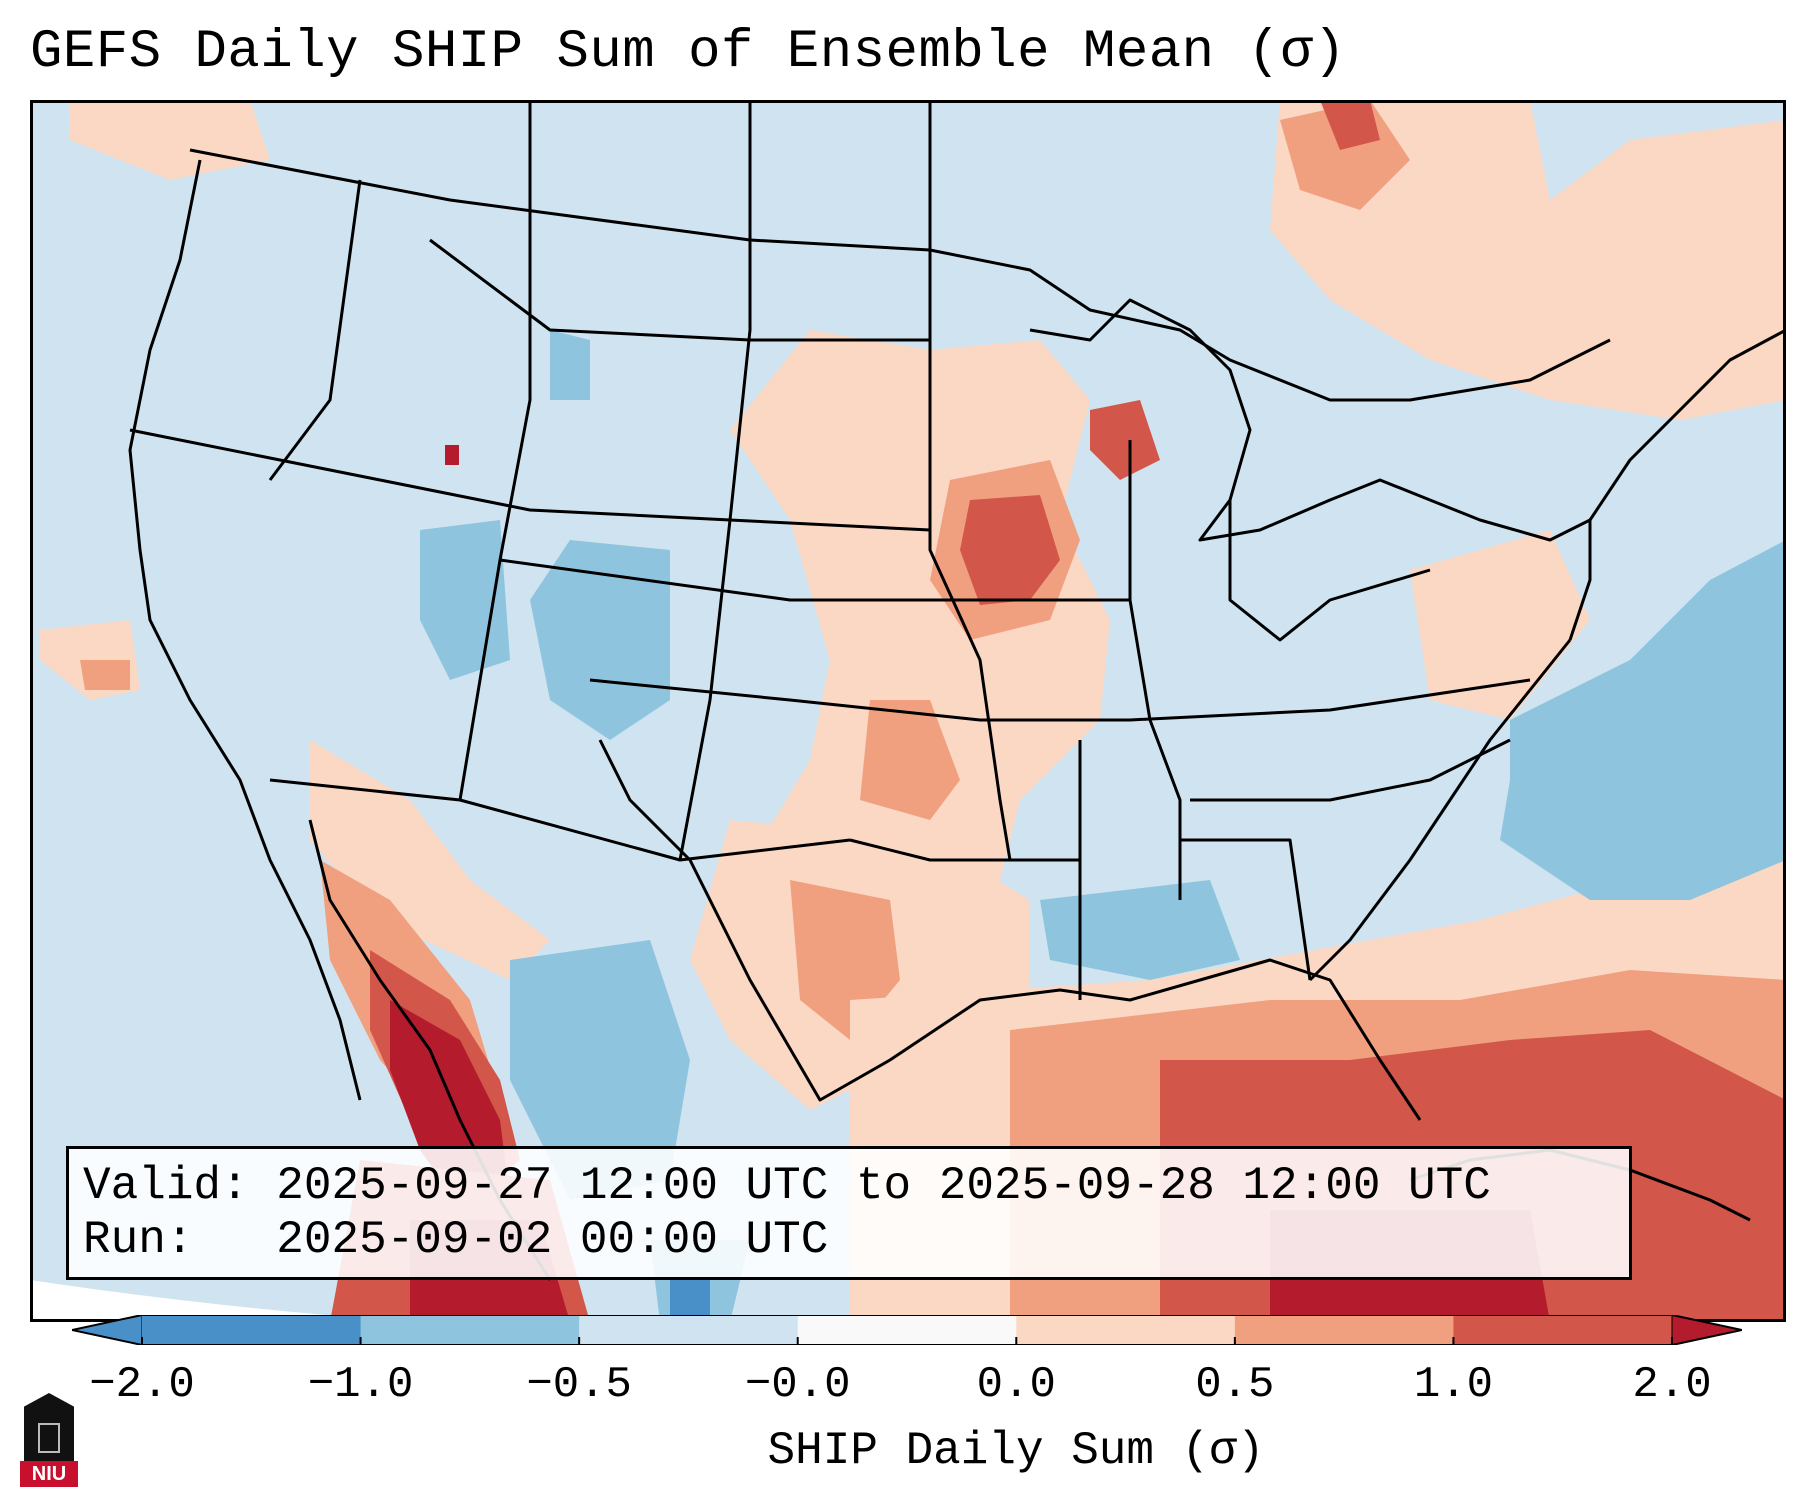 The width and height of the screenshot is (1803, 1506). I want to click on run-value: 2025-09-02 00:00 UTC, so click(552, 1240).